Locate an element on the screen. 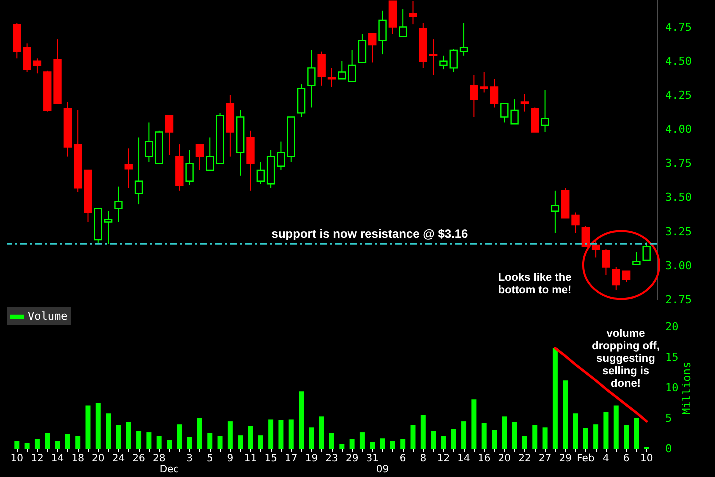  y-tick-label: 20 is located at coordinates (672, 327).